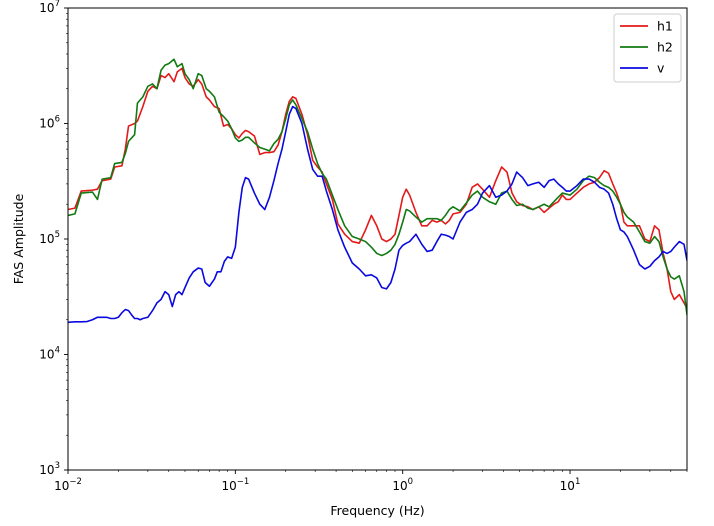  I want to click on legend: h1 h2 v, so click(647, 48).